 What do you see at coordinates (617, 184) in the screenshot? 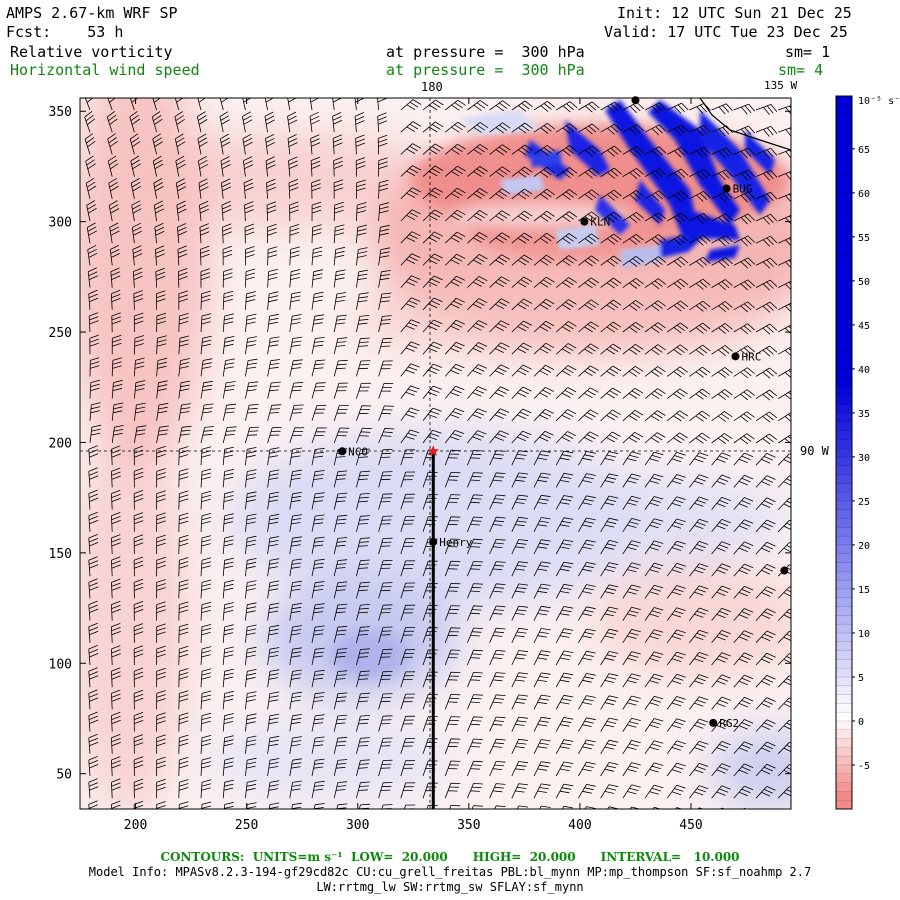
I see `vorticity-streaks` at bounding box center [617, 184].